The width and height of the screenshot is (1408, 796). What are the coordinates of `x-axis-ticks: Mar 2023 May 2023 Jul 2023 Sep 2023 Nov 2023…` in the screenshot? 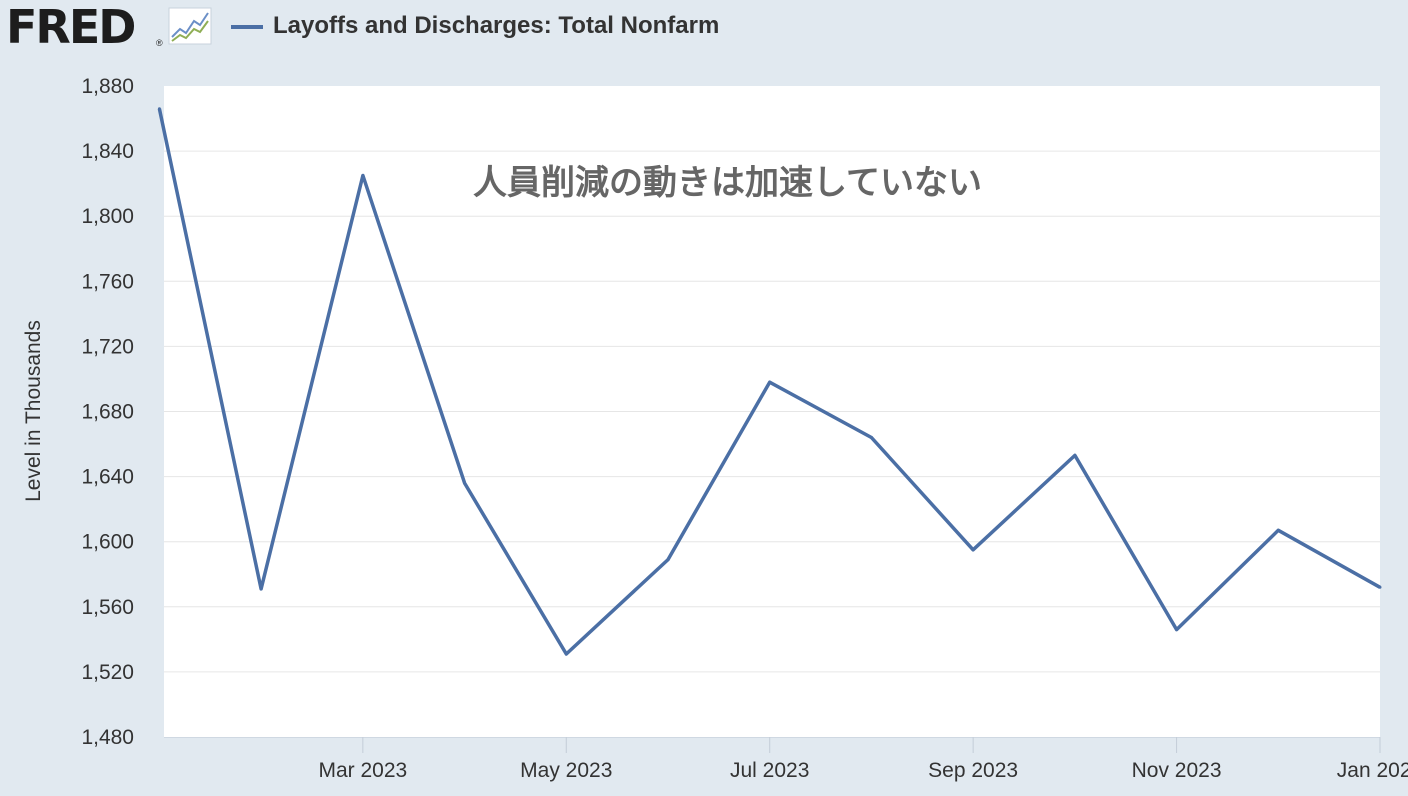 It's located at (786, 759).